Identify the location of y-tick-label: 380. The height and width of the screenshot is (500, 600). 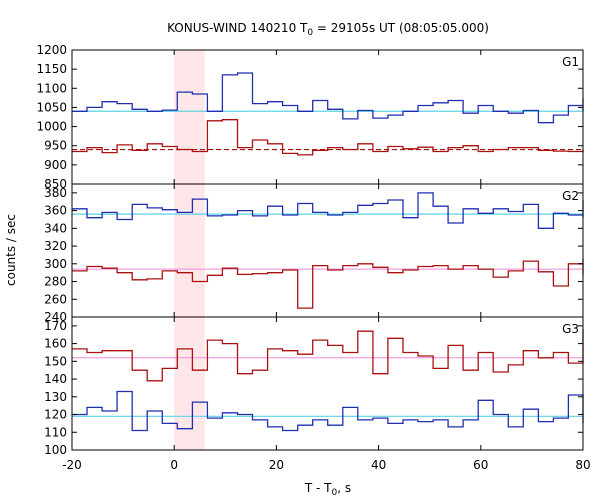
(55, 193).